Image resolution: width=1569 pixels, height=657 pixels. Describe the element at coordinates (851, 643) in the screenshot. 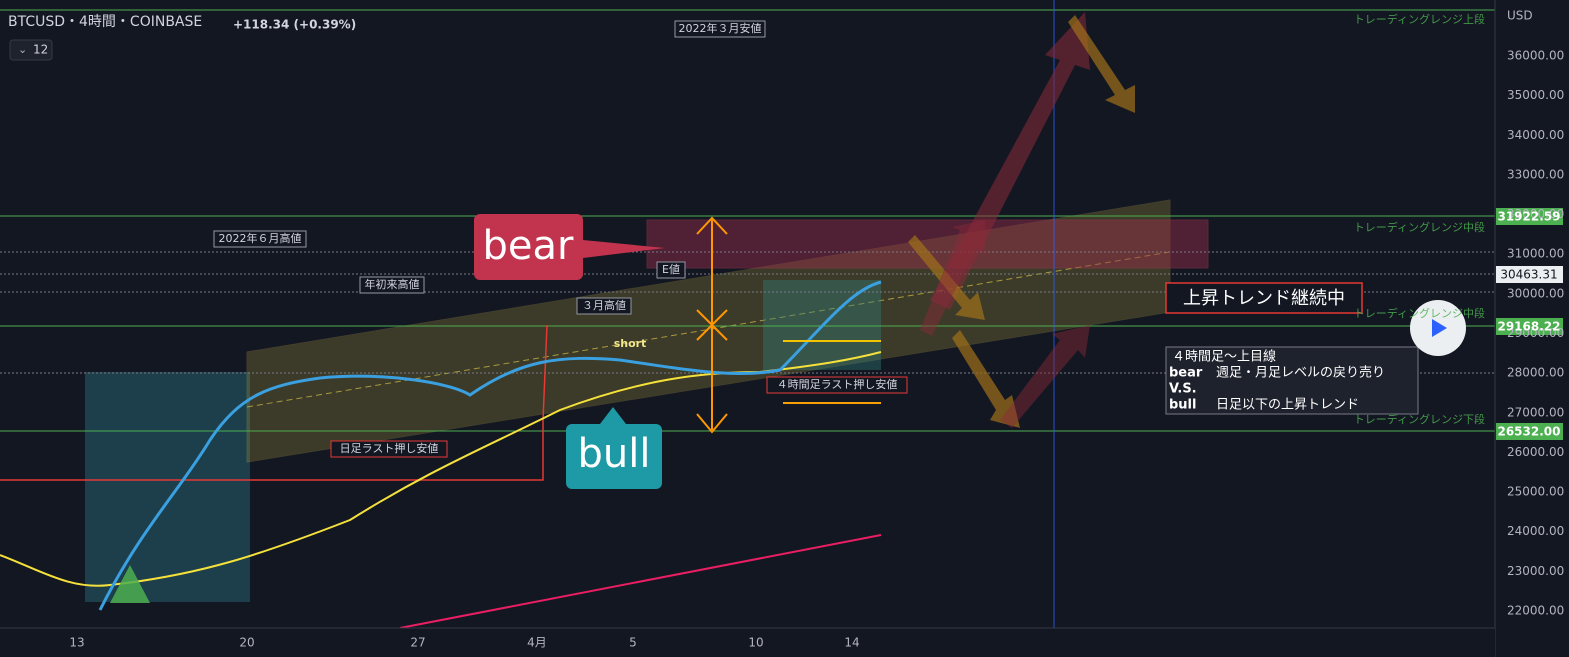

I see `time-label: 14` at that location.